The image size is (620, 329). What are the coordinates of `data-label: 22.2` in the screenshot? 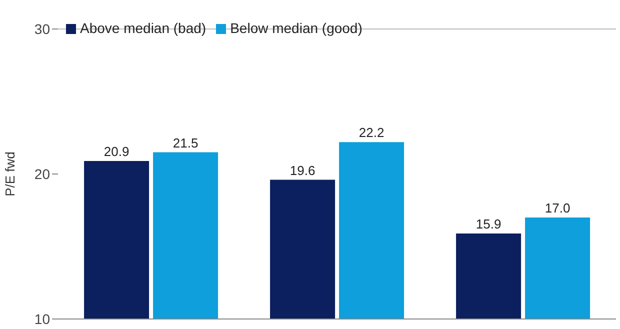 It's located at (371, 132).